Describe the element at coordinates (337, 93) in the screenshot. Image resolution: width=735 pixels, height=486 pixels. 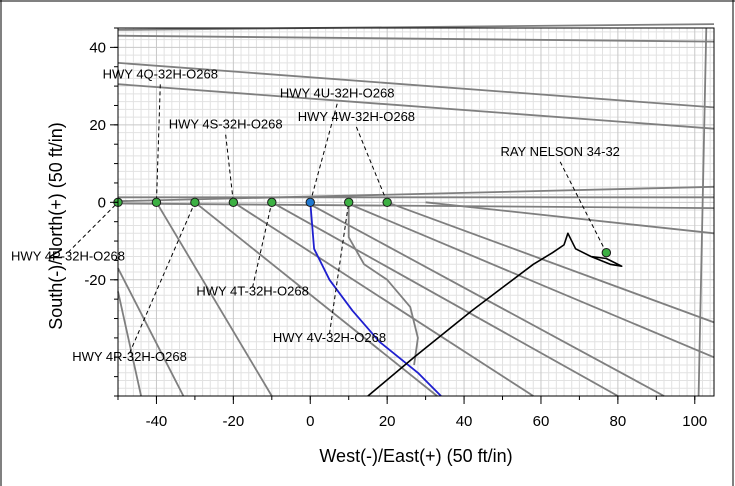
I see `well-label: HWY 4U-32H-O268` at that location.